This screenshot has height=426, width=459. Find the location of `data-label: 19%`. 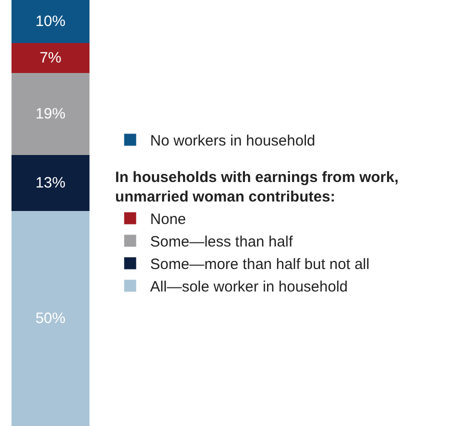

data-label: 19% is located at coordinates (50, 114).